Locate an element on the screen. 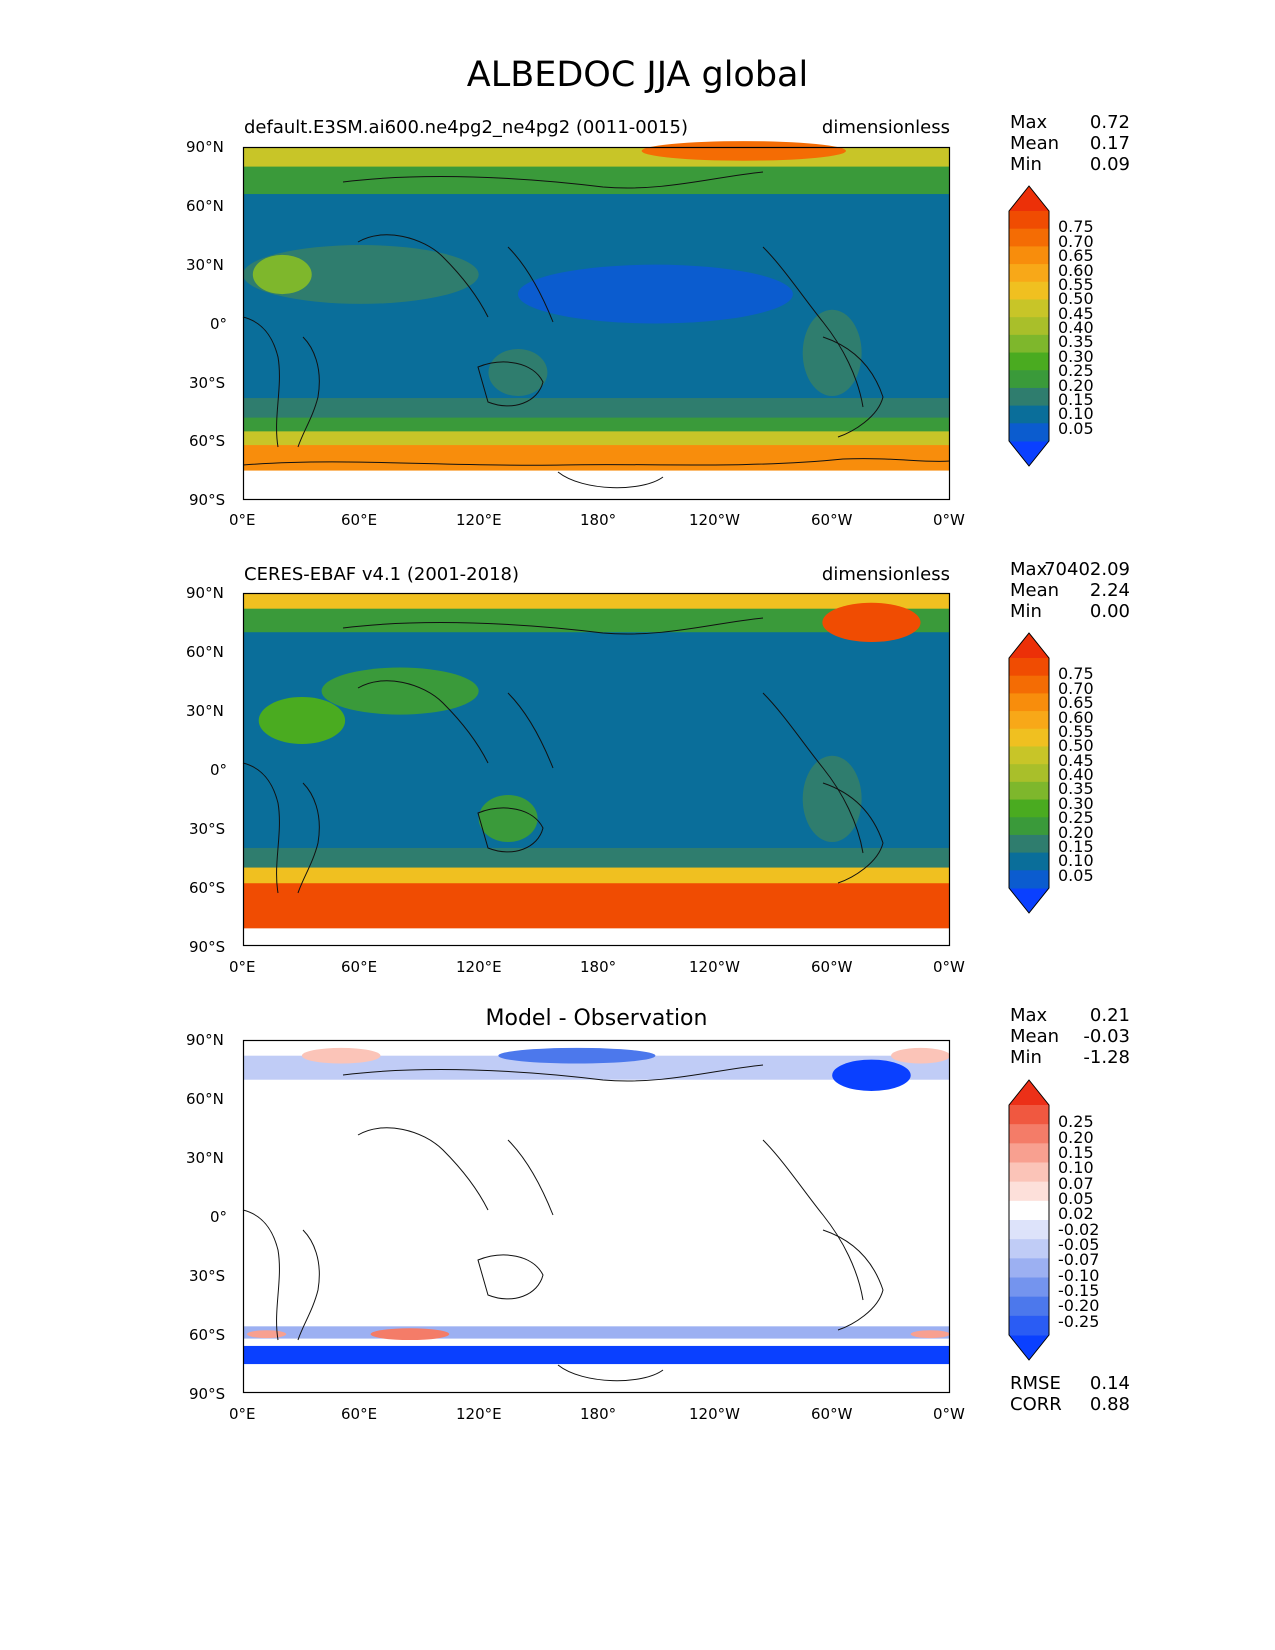 This screenshot has width=1275, height=1650. map2-blob-australia is located at coordinates (508, 818).